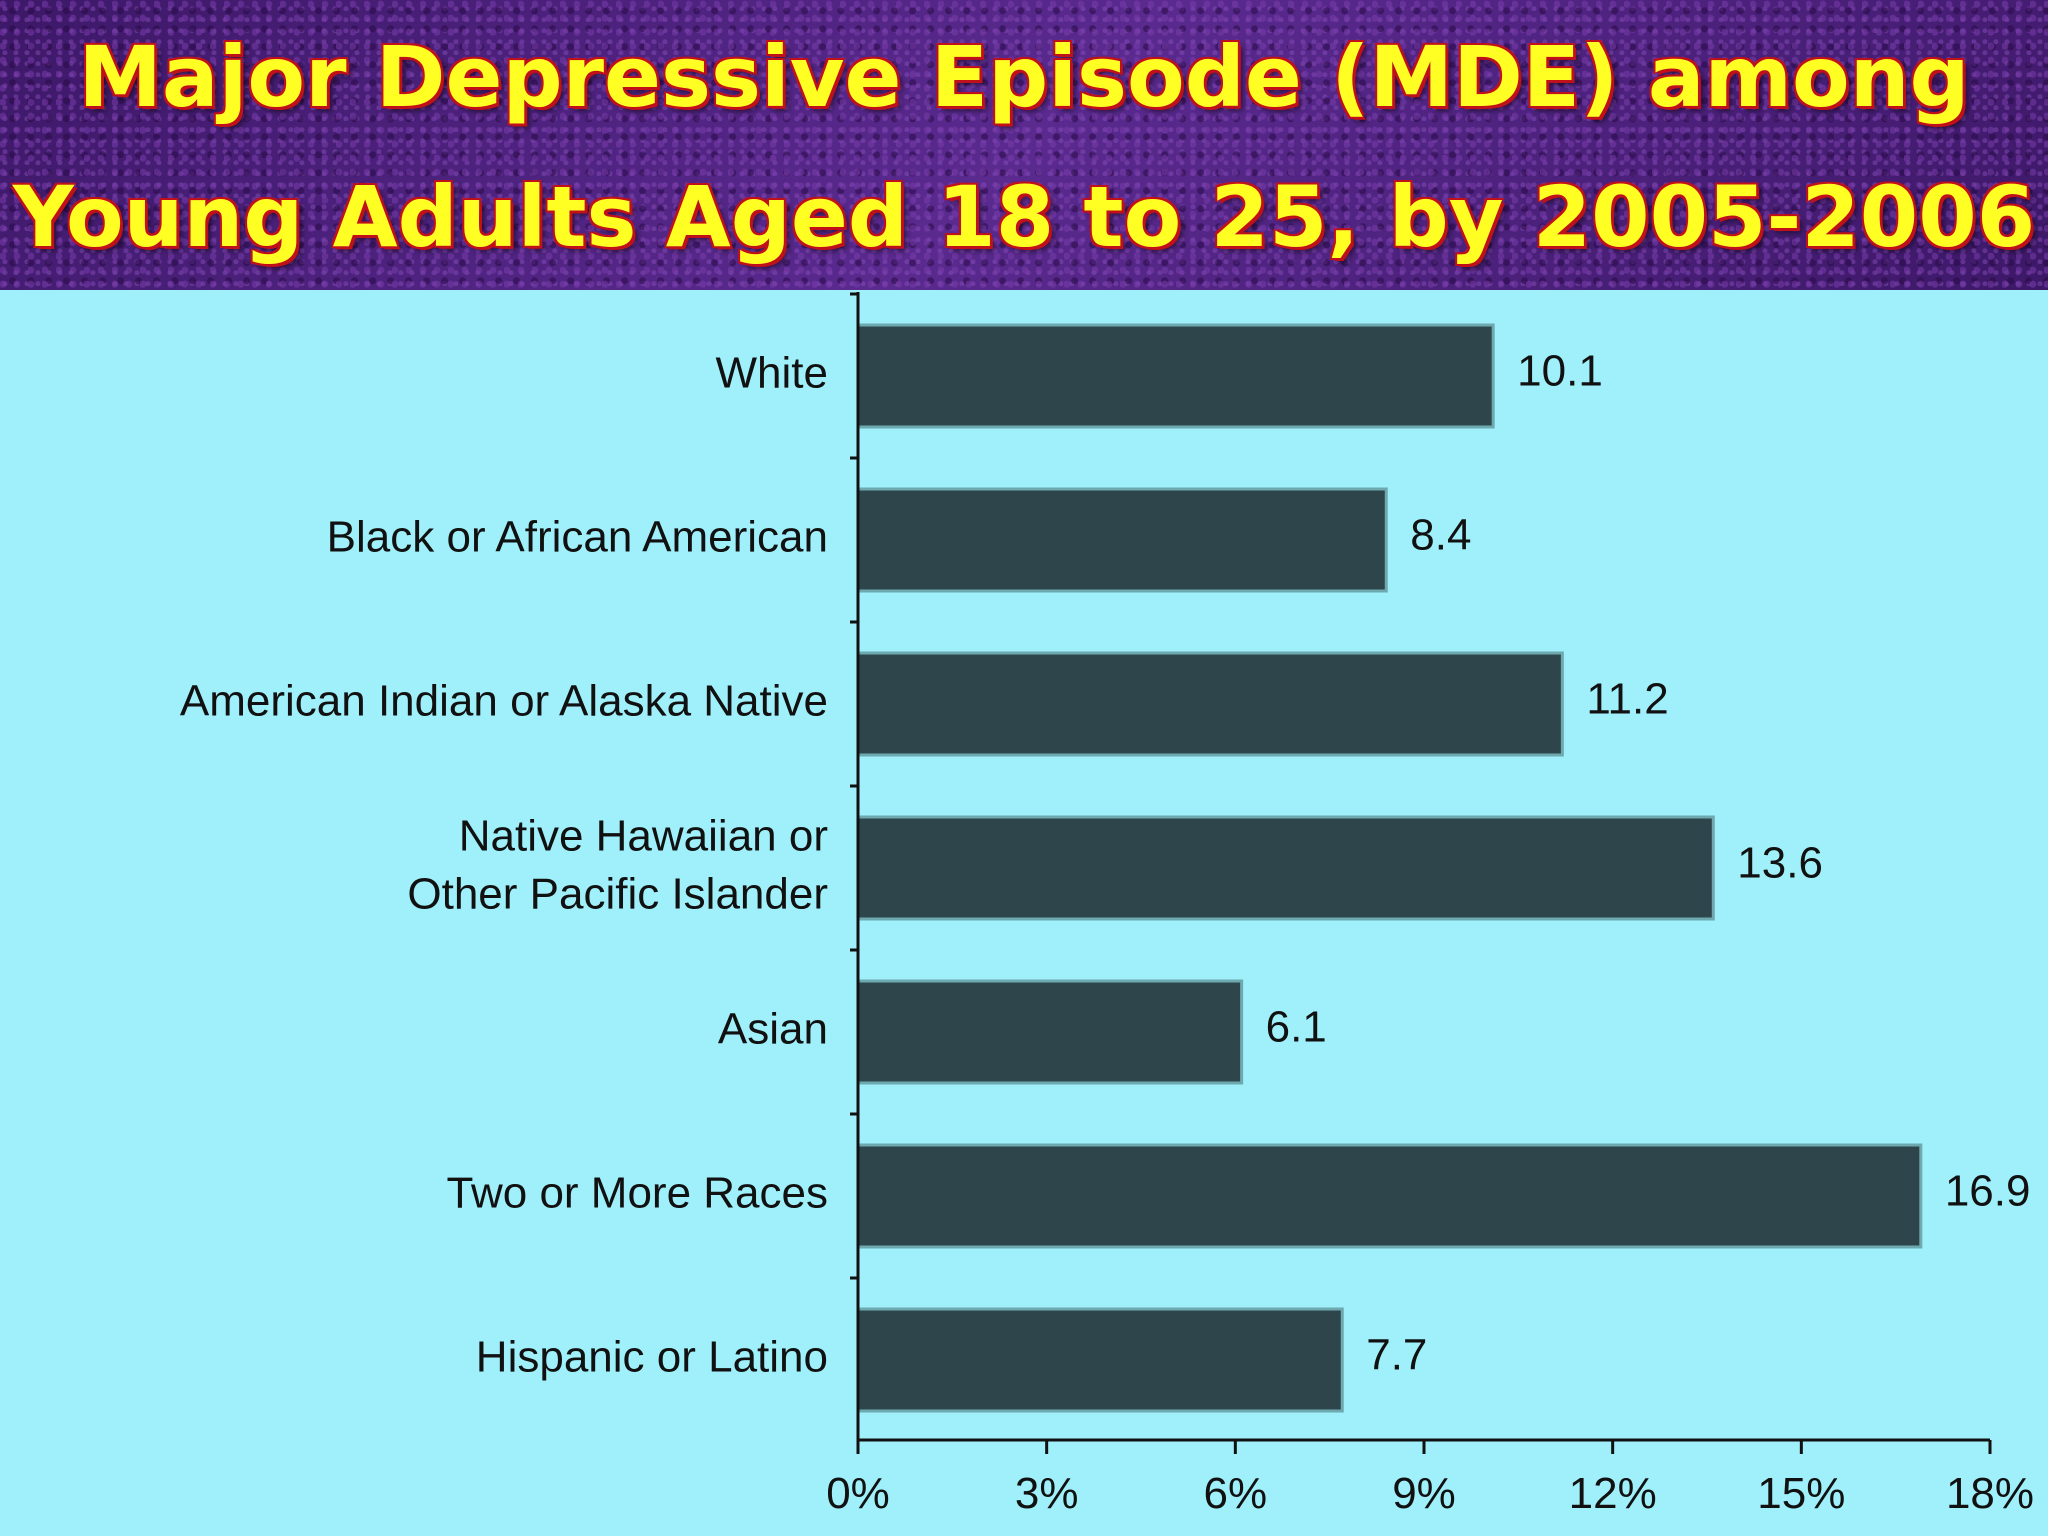 This screenshot has width=2048, height=1536. I want to click on category-label: Two or More Races, so click(637, 1193).